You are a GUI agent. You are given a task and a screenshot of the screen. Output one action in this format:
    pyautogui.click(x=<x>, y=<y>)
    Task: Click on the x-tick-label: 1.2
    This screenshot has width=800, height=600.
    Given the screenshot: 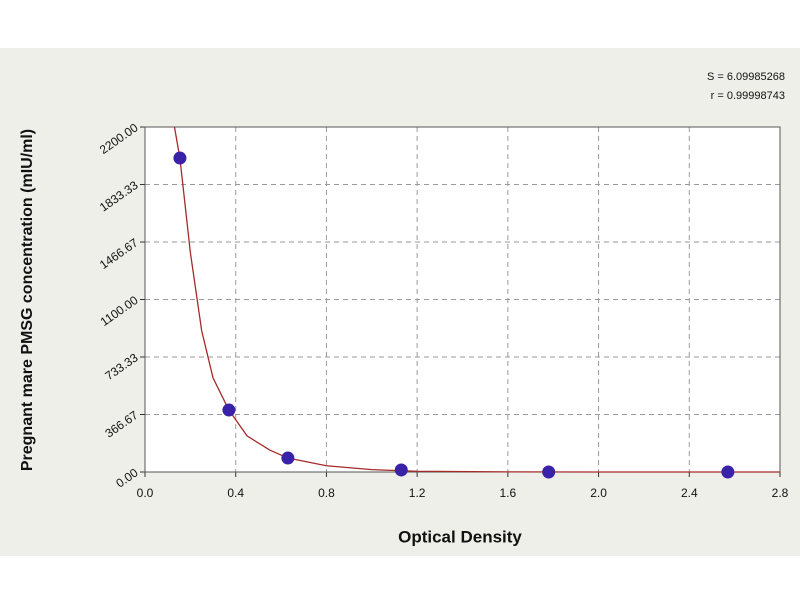 What is the action you would take?
    pyautogui.click(x=417, y=493)
    